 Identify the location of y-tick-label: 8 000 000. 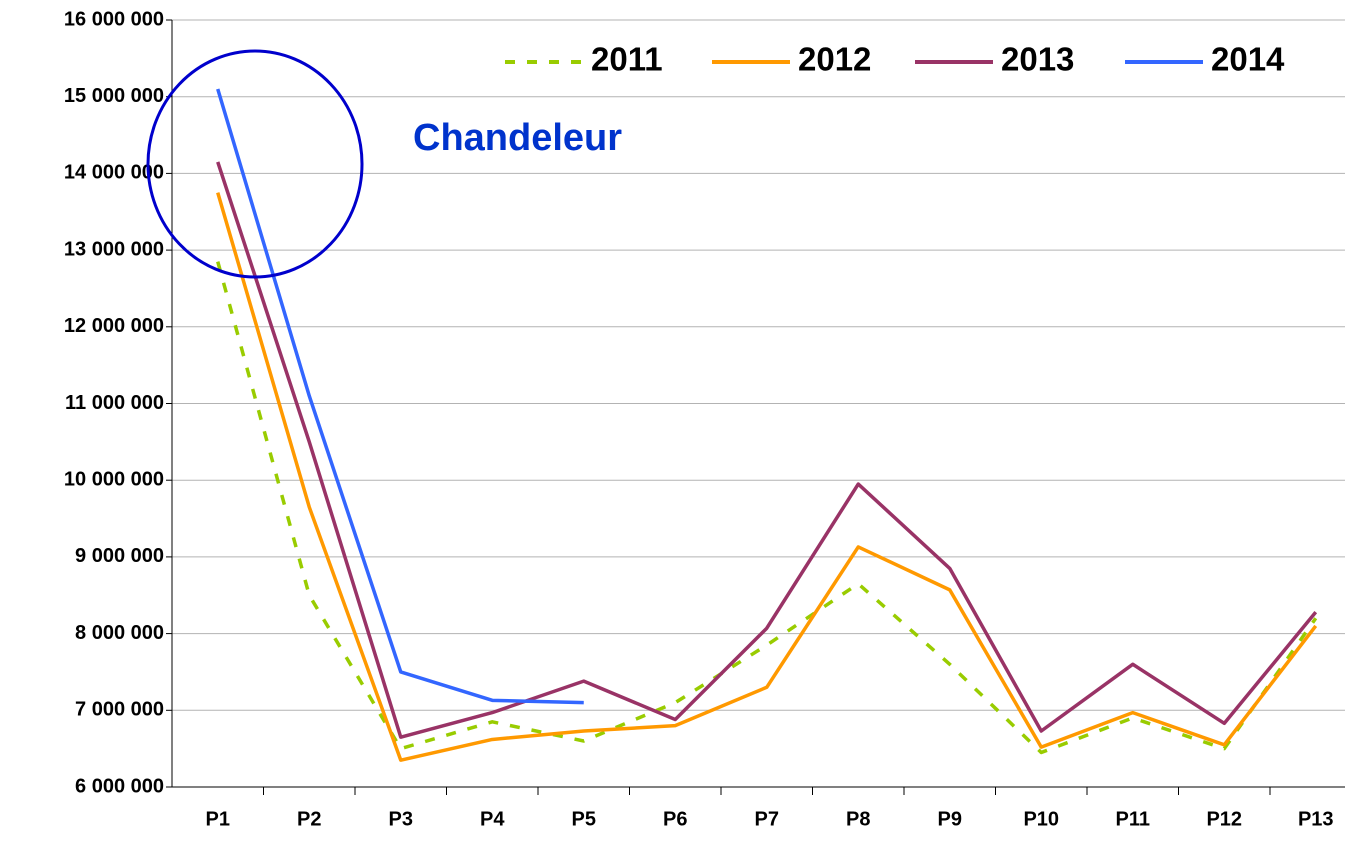
(119, 633).